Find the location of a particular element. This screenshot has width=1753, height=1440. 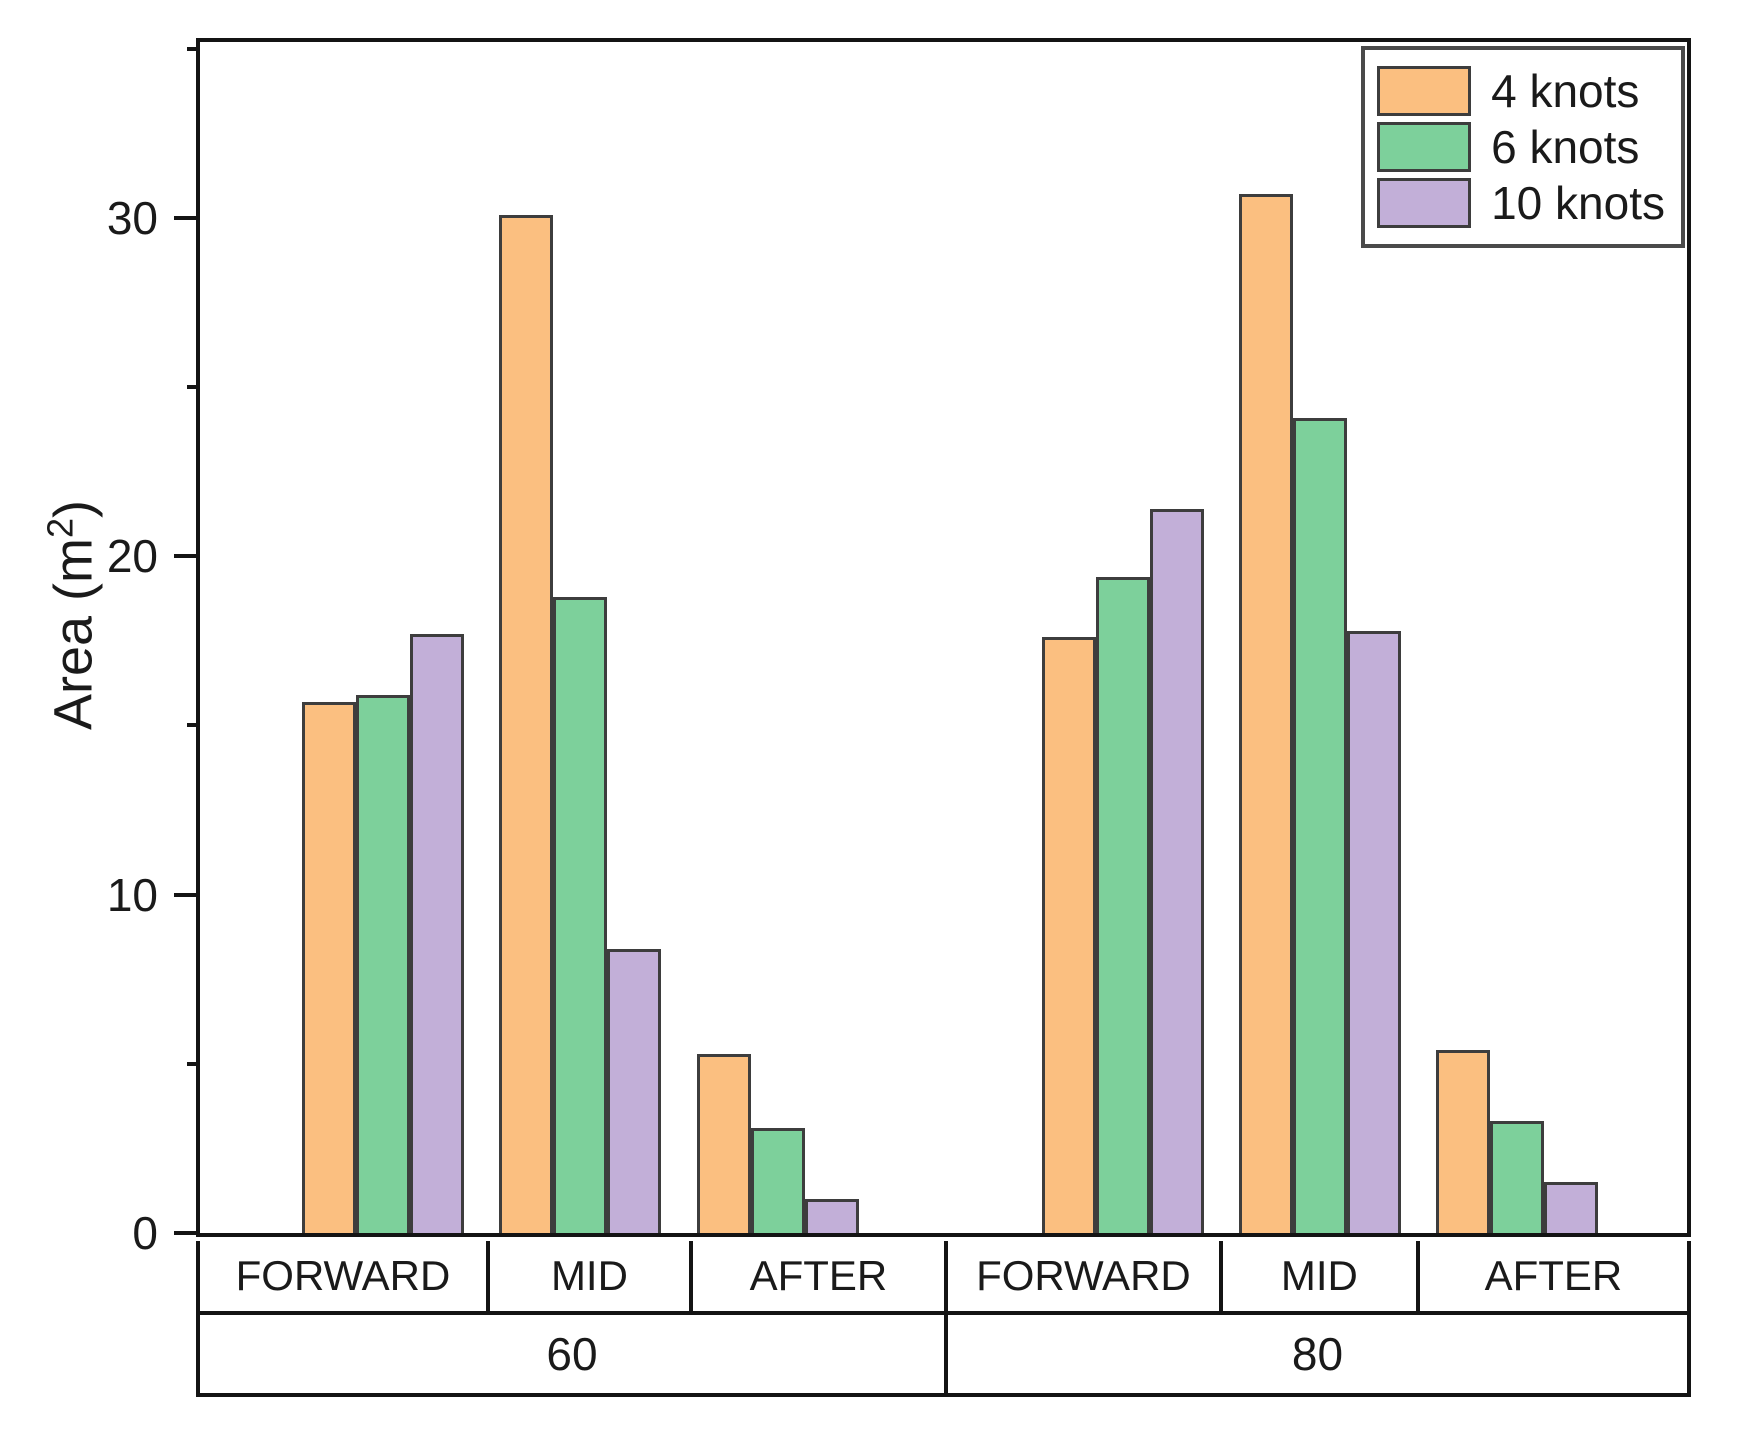

legend-swatch-6-knots is located at coordinates (1424, 147).